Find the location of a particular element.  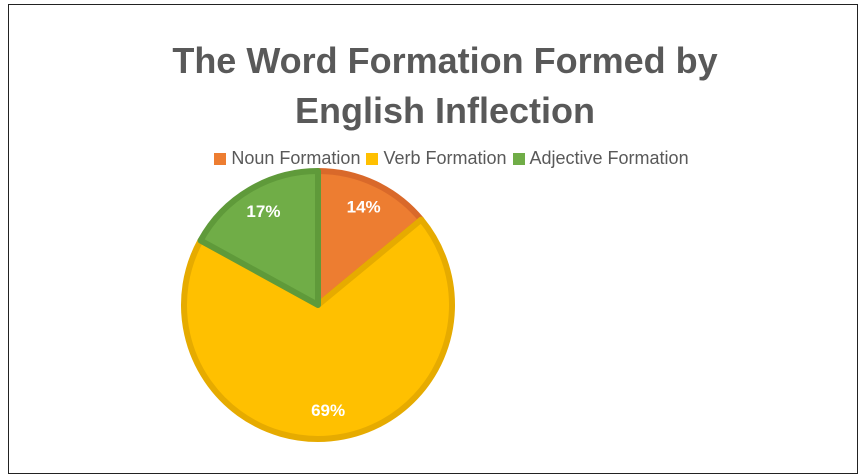

legend-item: Adjective Formation is located at coordinates (600, 158).